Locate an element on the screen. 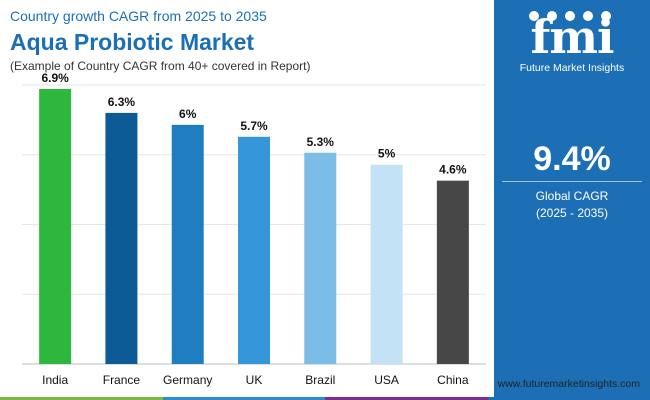 Image resolution: width=650 pixels, height=400 pixels. x-tick-label: France is located at coordinates (122, 380).